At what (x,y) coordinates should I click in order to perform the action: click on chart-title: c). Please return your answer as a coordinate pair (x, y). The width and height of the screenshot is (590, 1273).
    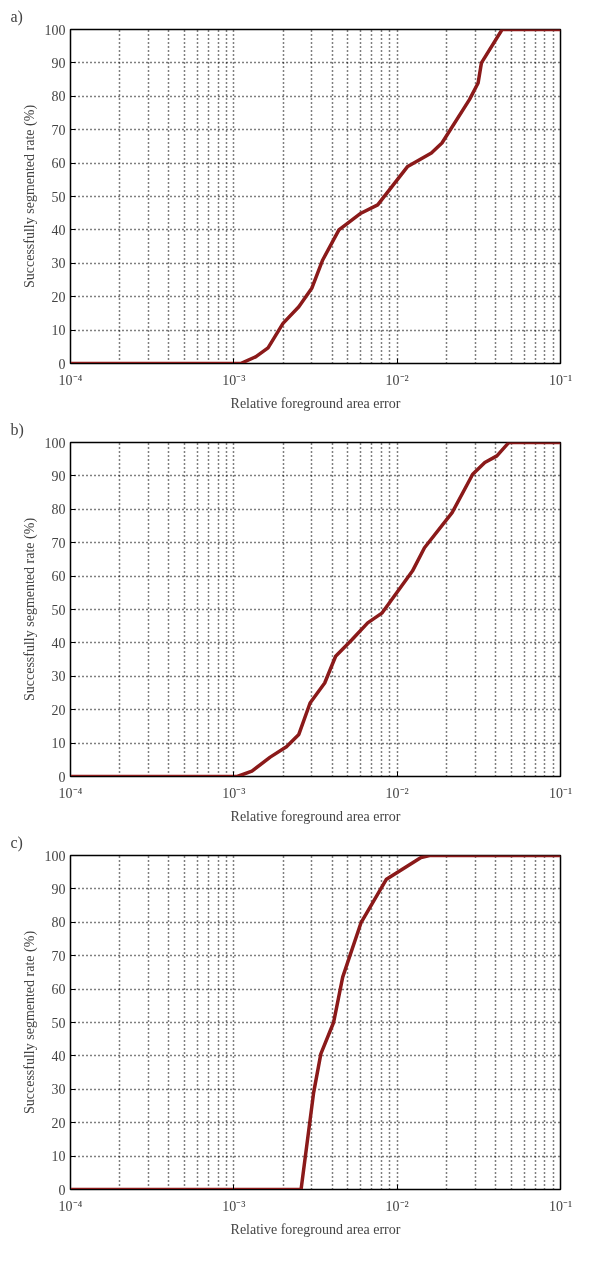
    Looking at the image, I should click on (16, 842).